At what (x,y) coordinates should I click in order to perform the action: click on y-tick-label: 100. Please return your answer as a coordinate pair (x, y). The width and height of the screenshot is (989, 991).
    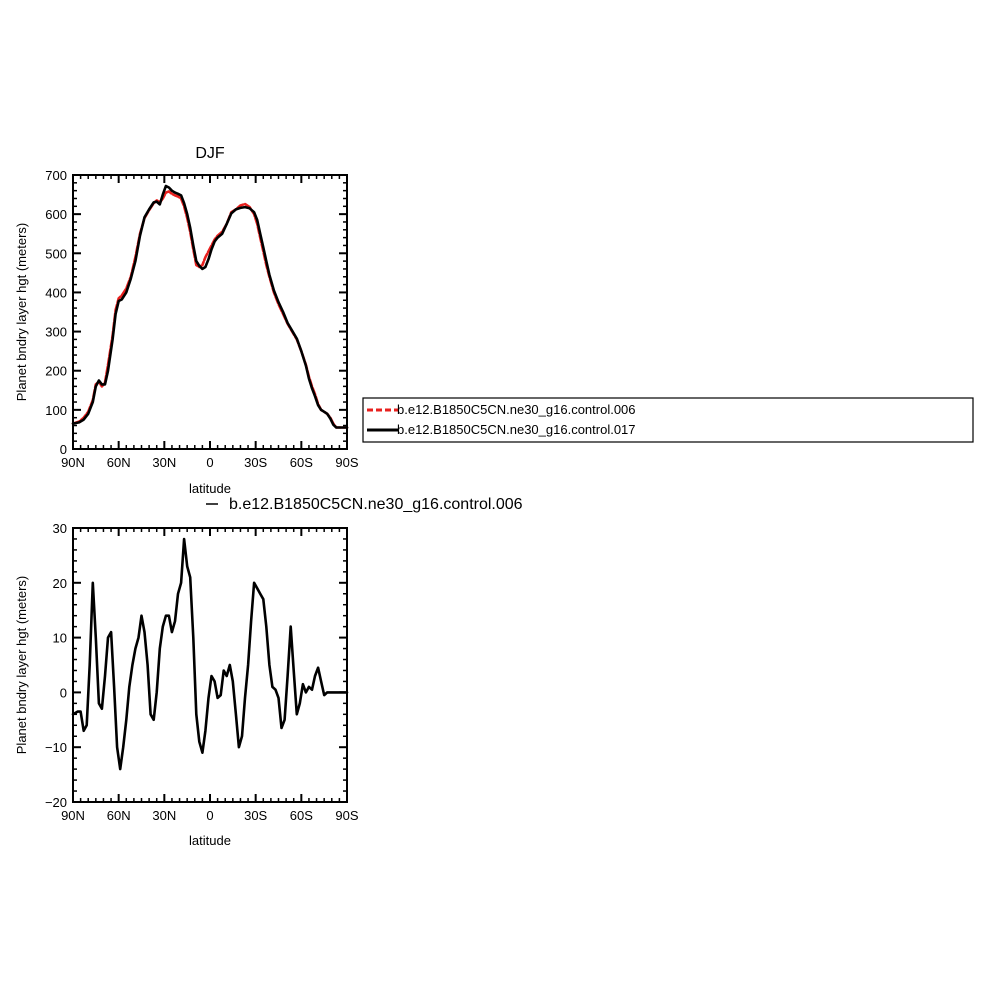
    Looking at the image, I should click on (56, 410).